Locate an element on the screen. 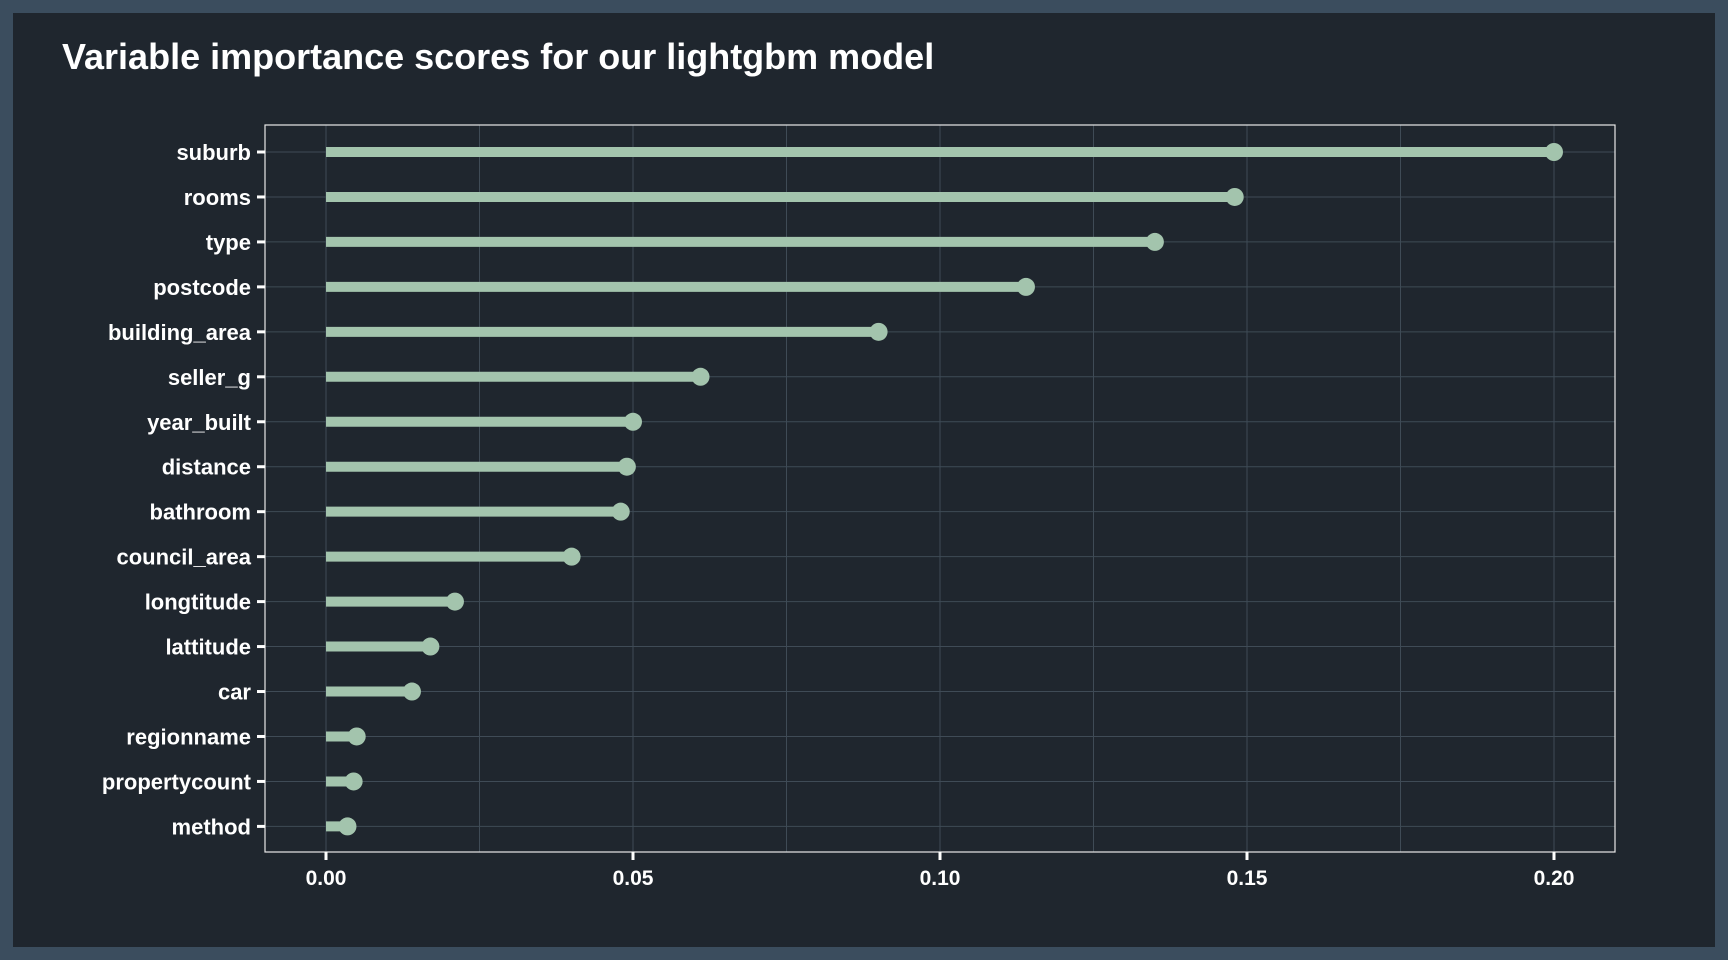 The width and height of the screenshot is (1728, 960). x-tick-label: 0.15 is located at coordinates (1247, 878).